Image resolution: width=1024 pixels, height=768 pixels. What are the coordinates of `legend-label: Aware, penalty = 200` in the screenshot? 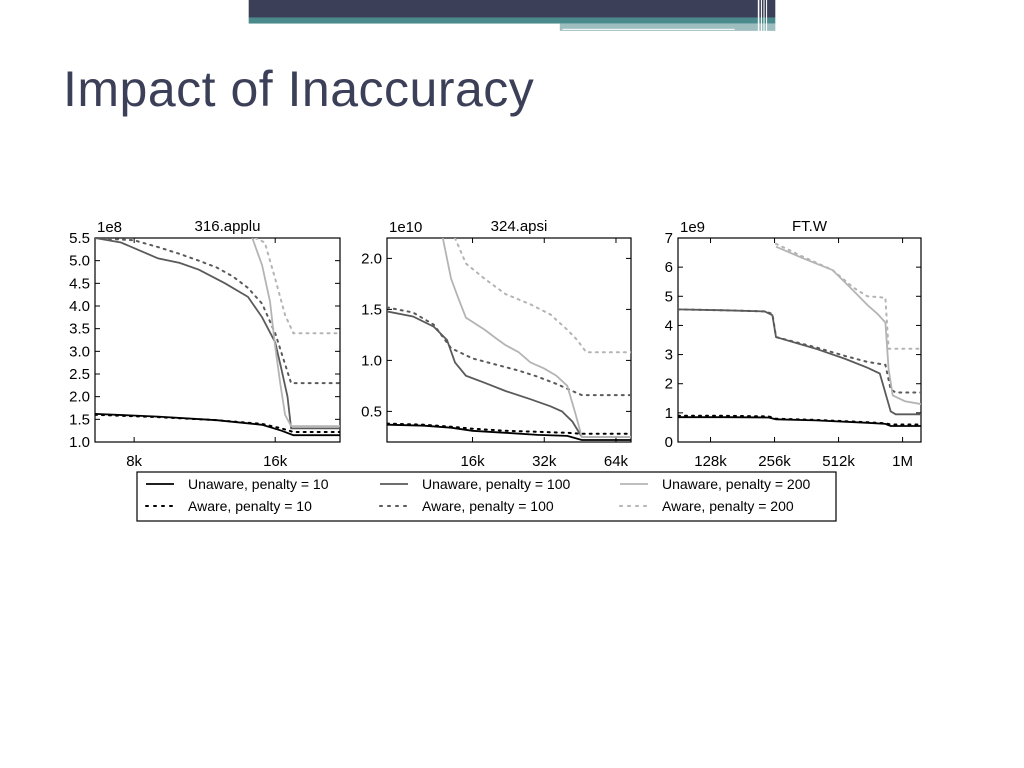 It's located at (728, 506).